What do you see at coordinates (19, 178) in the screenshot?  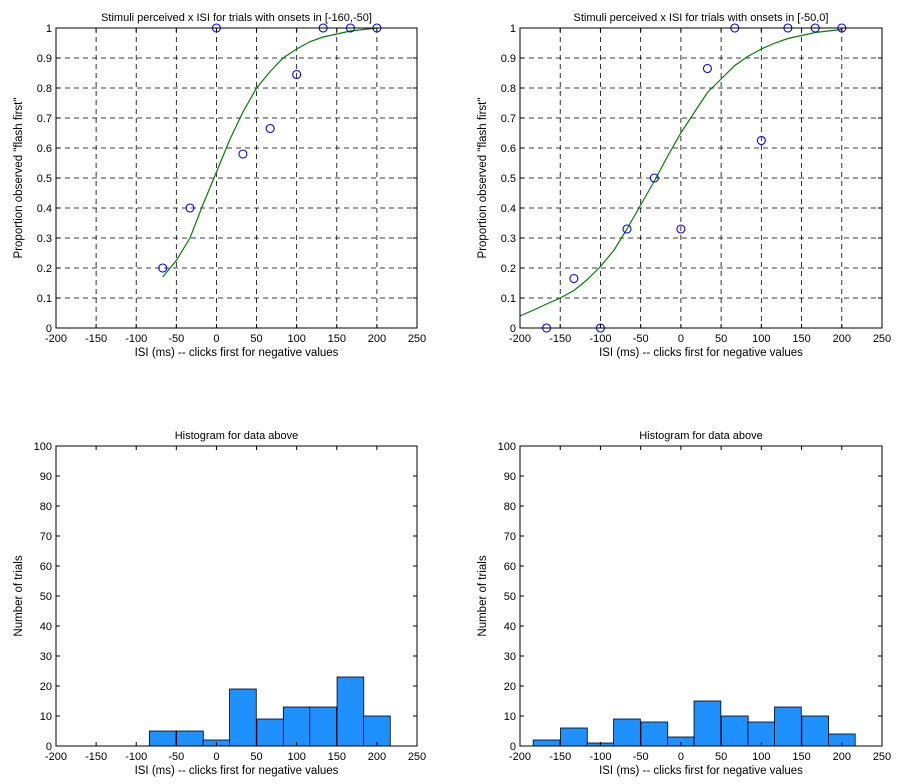 I see `y-axis-label: Proportion observed "flash first"` at bounding box center [19, 178].